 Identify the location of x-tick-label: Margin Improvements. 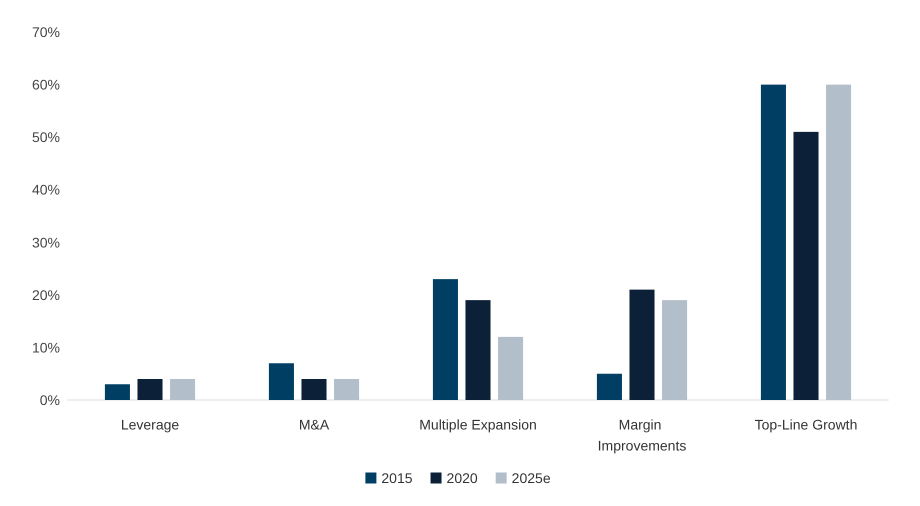
(642, 435).